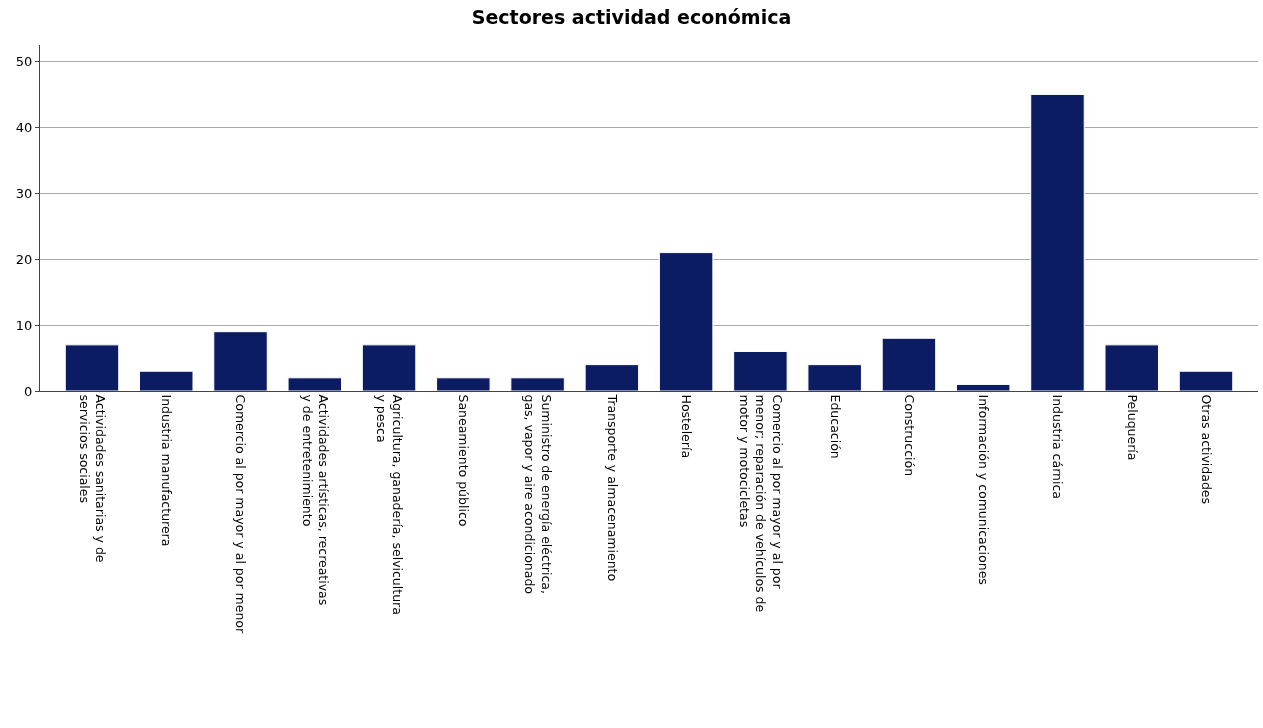  What do you see at coordinates (631, 17) in the screenshot?
I see `chart-title: Sectores actividad económica` at bounding box center [631, 17].